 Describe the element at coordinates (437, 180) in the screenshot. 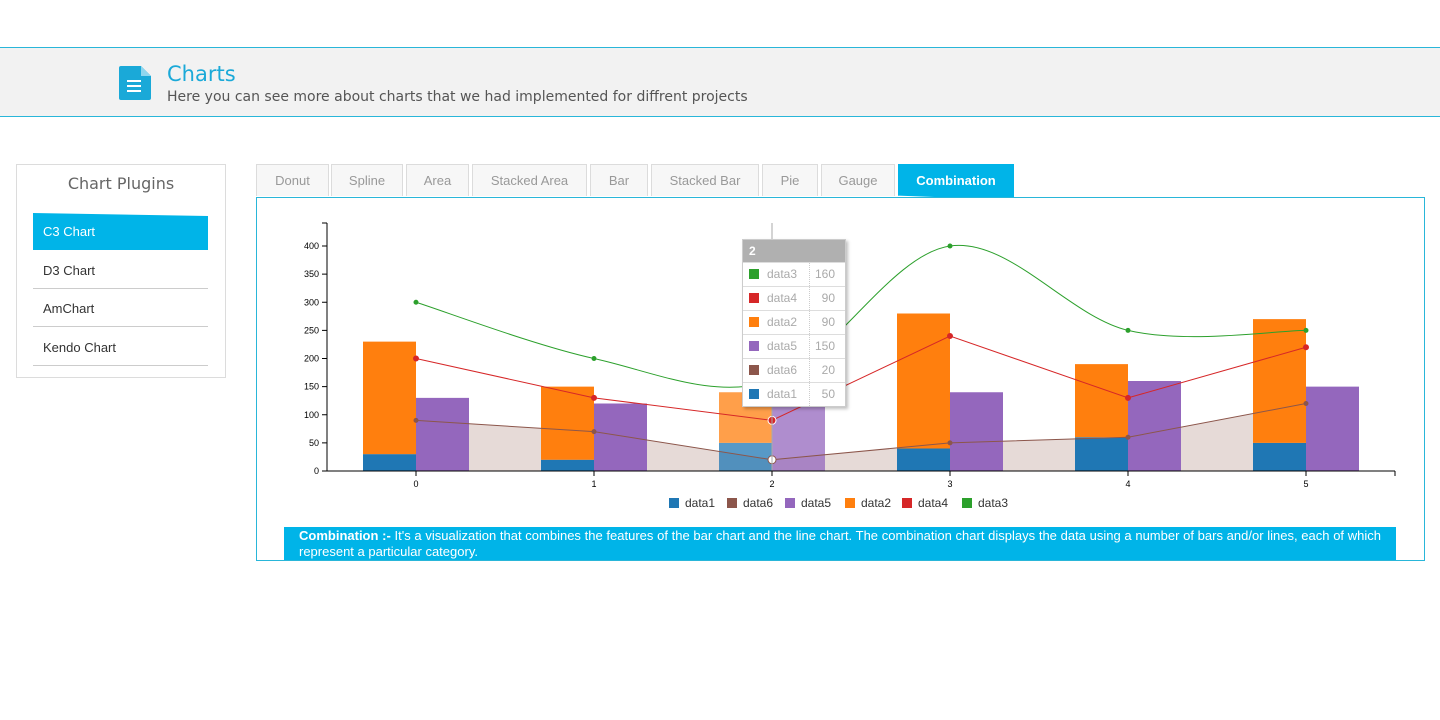

I see `tab-area: Area` at that location.